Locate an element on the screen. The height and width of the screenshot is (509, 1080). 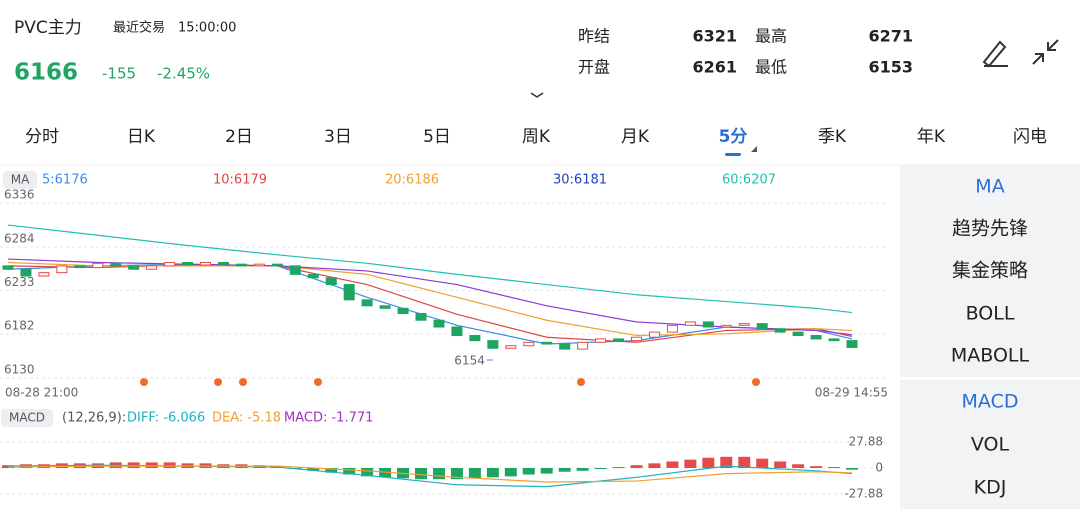
tab: 分时 is located at coordinates (42, 137).